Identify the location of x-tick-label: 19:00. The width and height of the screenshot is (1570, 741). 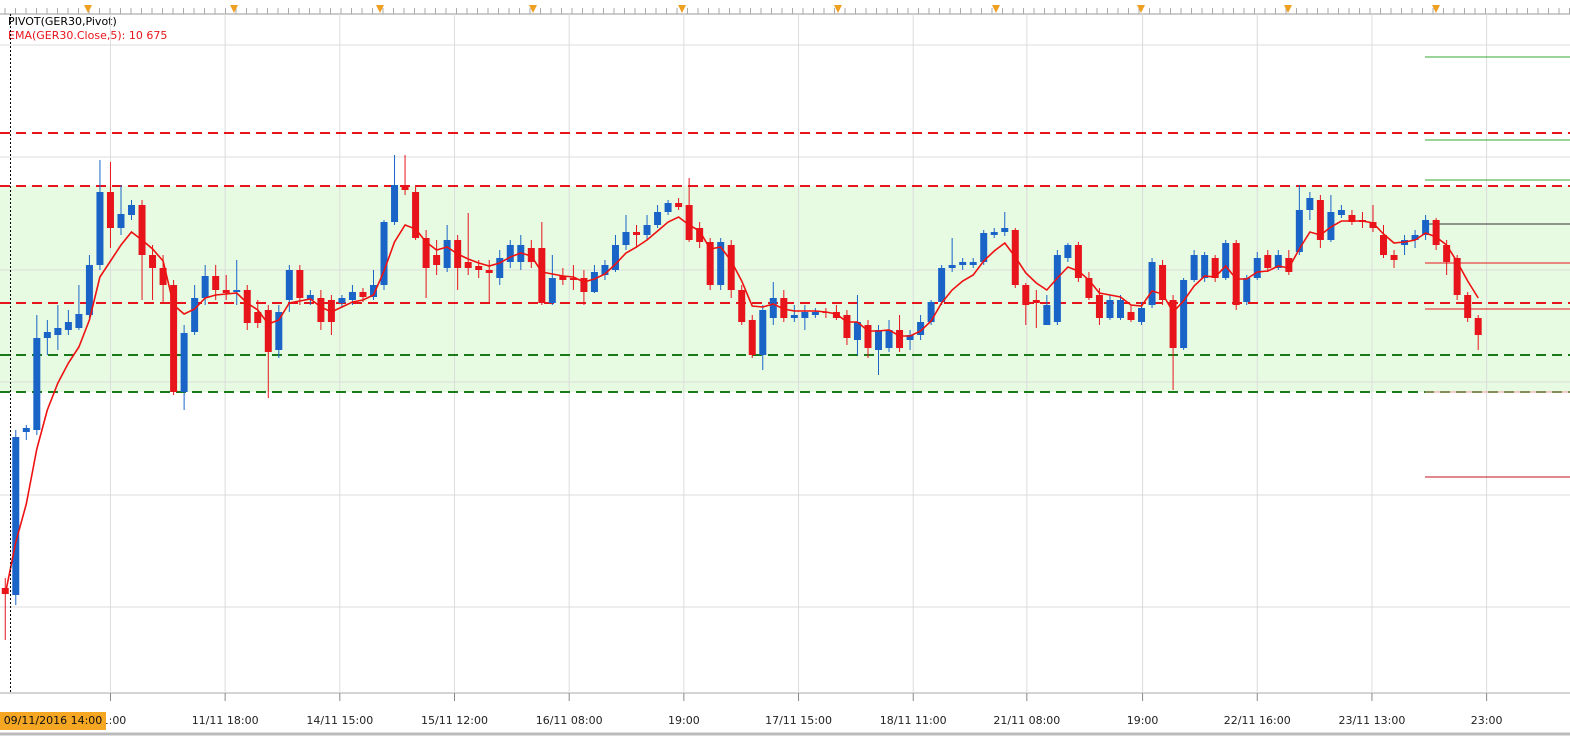
(1143, 720).